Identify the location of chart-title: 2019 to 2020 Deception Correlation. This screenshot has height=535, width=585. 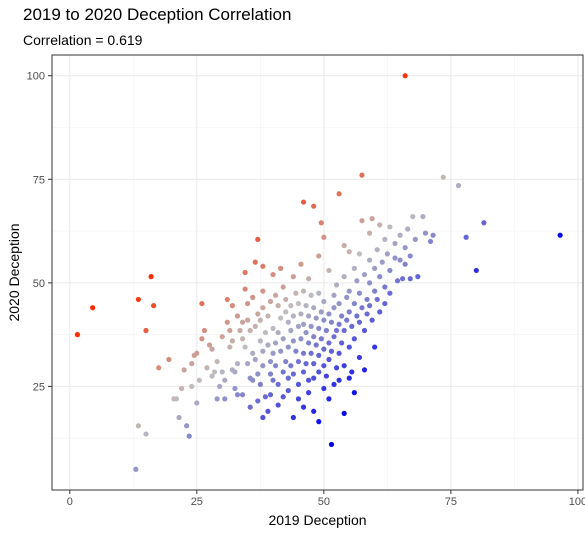
(157, 14).